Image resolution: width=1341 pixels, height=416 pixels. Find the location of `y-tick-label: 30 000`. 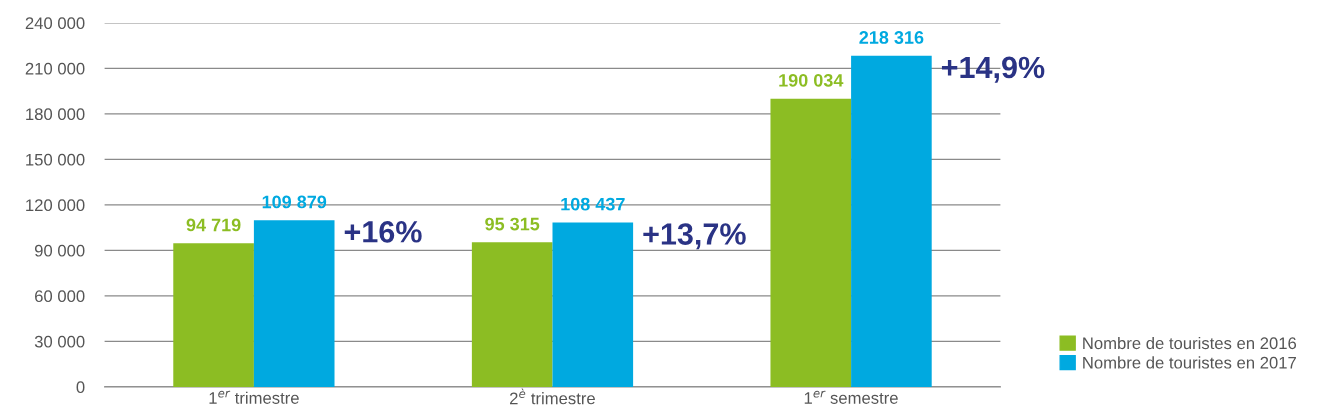

y-tick-label: 30 000 is located at coordinates (59, 341).